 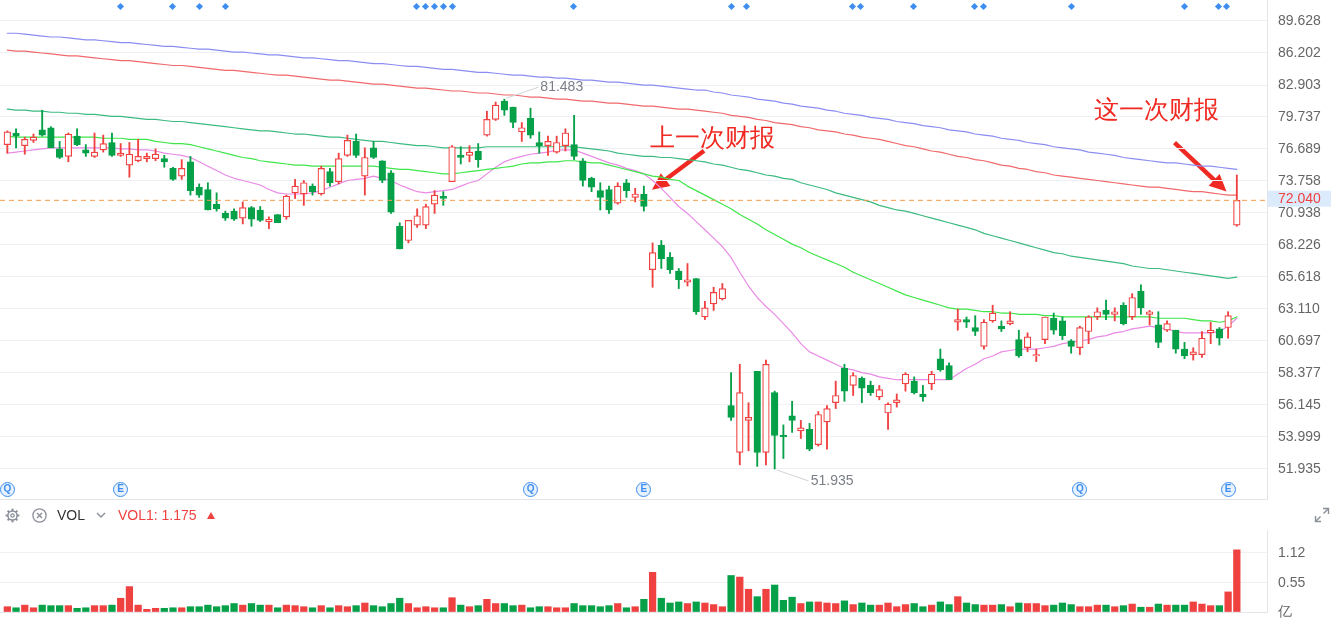 I want to click on annotation: 81.483, so click(x=562, y=86).